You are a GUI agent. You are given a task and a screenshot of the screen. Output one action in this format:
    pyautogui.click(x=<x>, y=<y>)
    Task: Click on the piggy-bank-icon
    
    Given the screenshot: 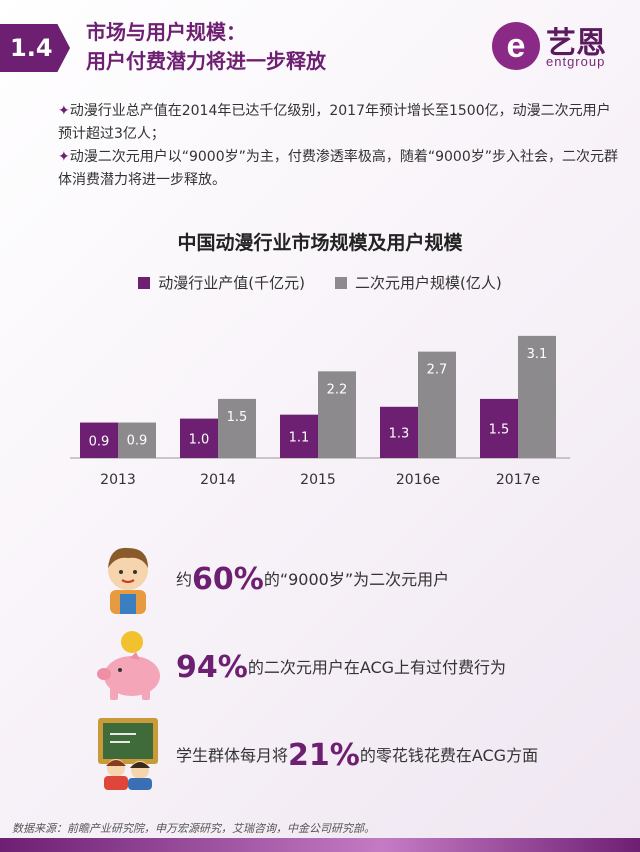 What is the action you would take?
    pyautogui.click(x=128, y=665)
    